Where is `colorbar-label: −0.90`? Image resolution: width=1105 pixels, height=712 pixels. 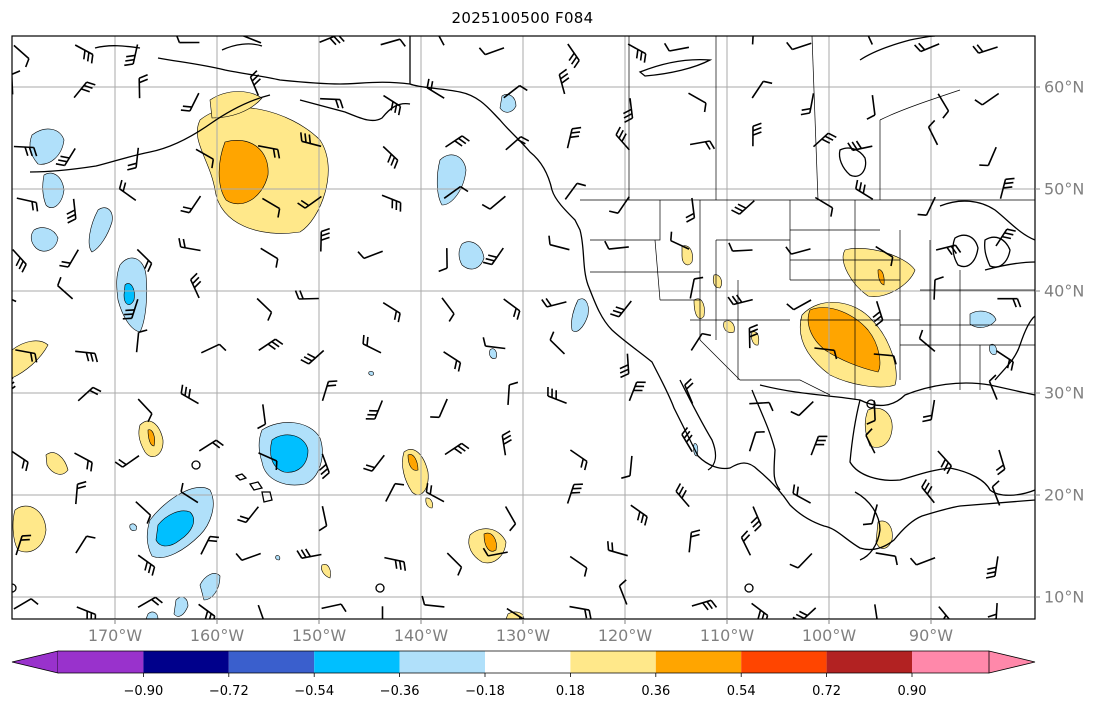 colorbar-label: −0.90 is located at coordinates (143, 691).